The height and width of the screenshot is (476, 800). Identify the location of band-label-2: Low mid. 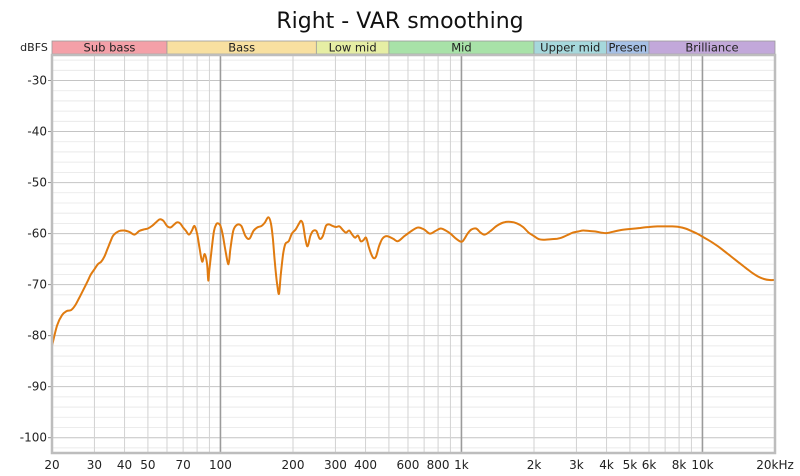
(353, 48).